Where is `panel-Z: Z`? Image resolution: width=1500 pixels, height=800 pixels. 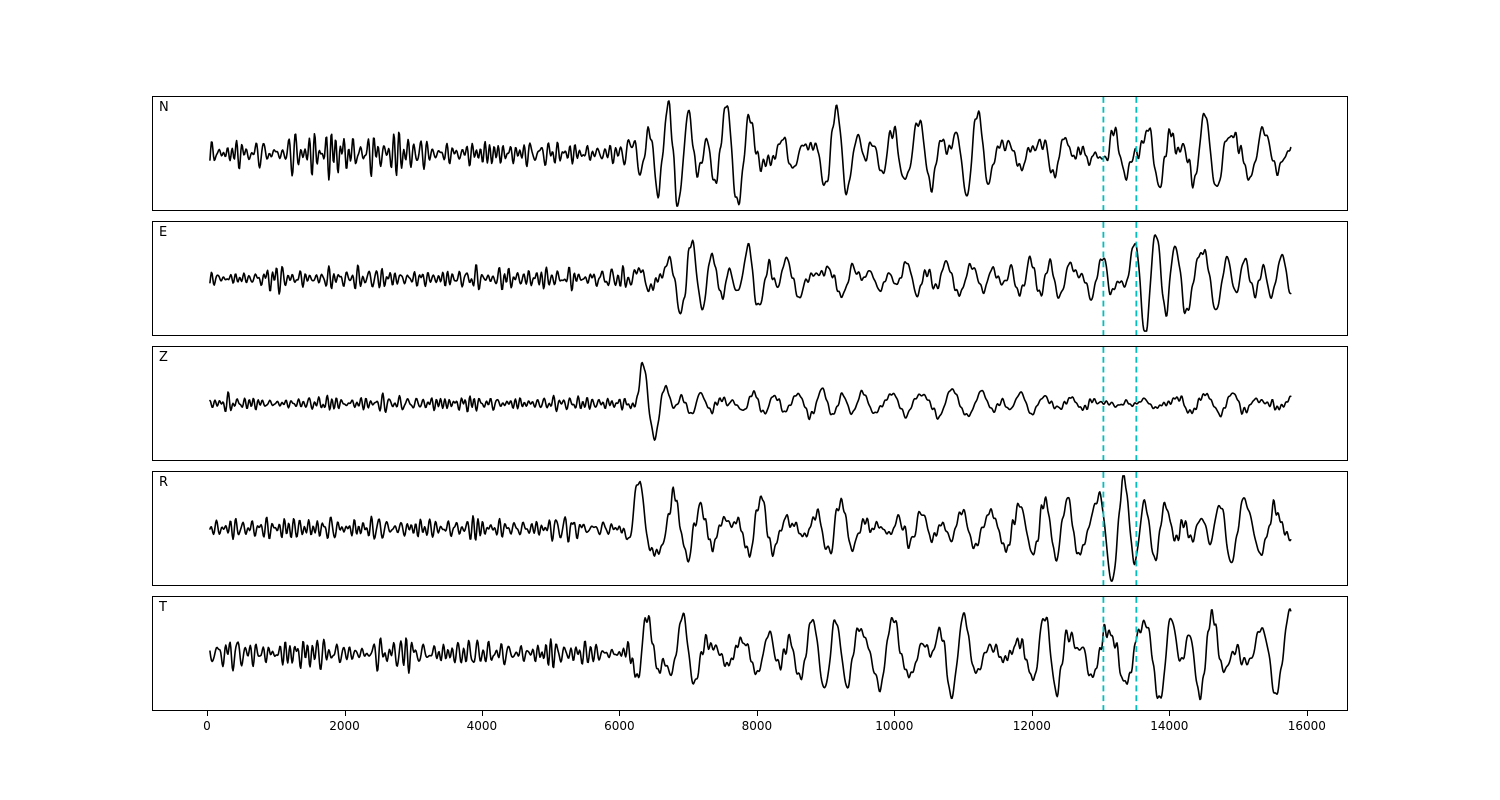 panel-Z: Z is located at coordinates (750, 403).